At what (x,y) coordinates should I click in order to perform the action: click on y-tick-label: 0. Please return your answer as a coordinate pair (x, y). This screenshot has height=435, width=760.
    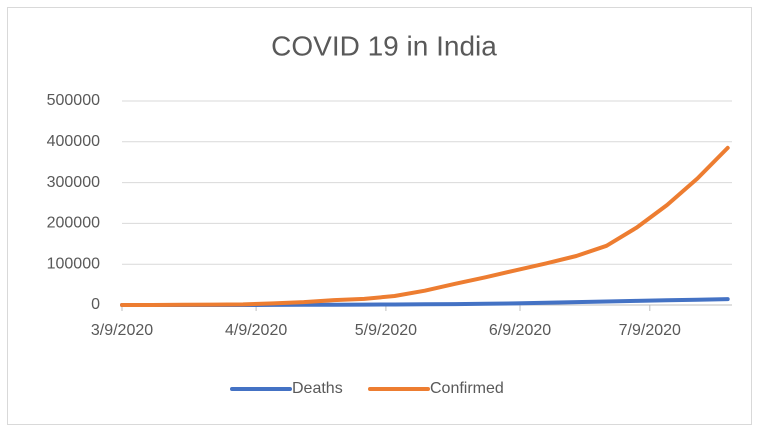
    Looking at the image, I should click on (95, 304).